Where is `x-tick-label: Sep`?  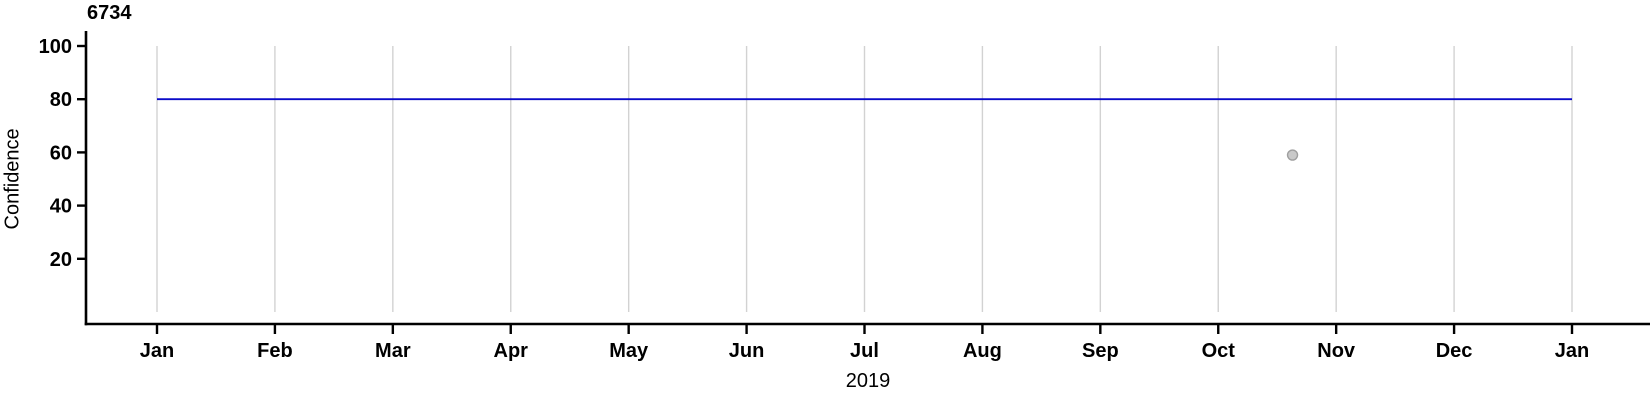
x-tick-label: Sep is located at coordinates (1100, 351).